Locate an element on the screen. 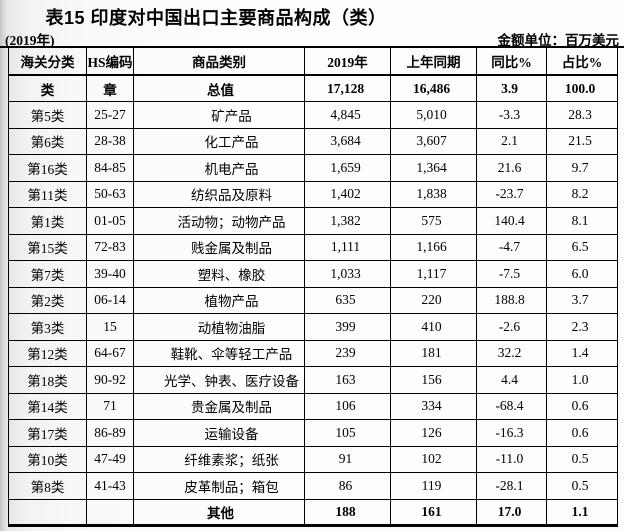 The image size is (624, 531). cell-hs: 72-83 is located at coordinates (110, 247).